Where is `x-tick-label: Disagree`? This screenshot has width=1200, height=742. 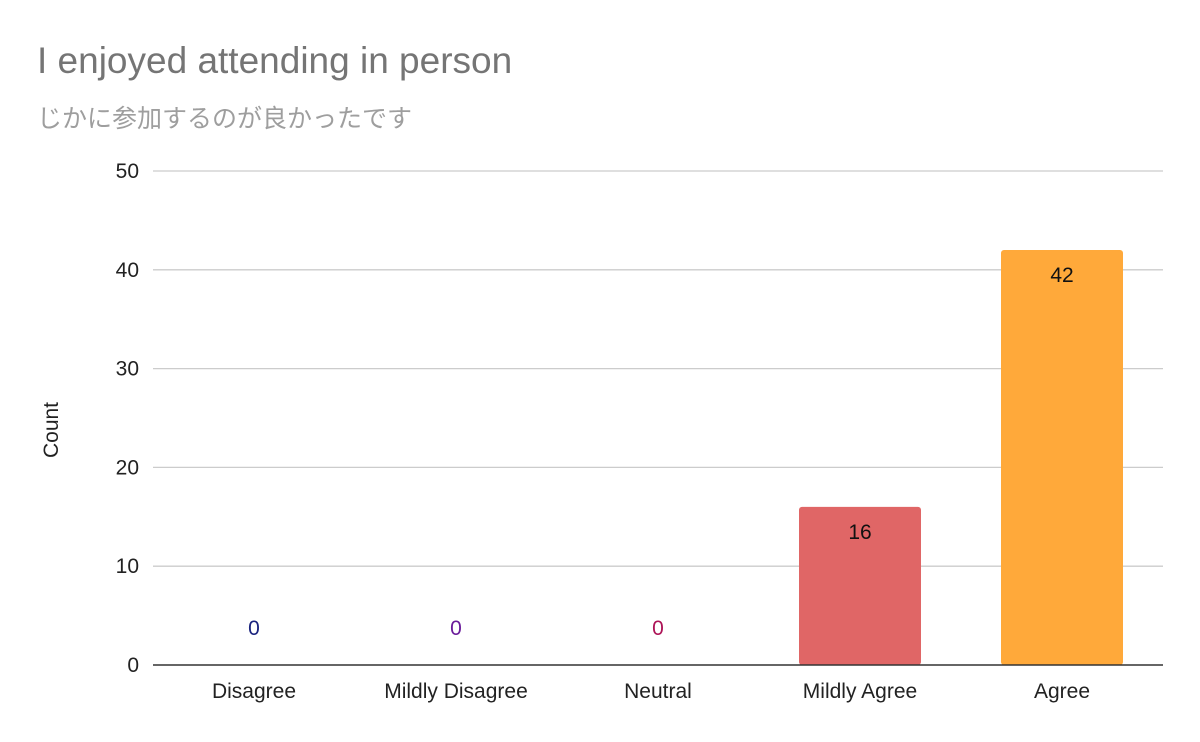 x-tick-label: Disagree is located at coordinates (254, 691).